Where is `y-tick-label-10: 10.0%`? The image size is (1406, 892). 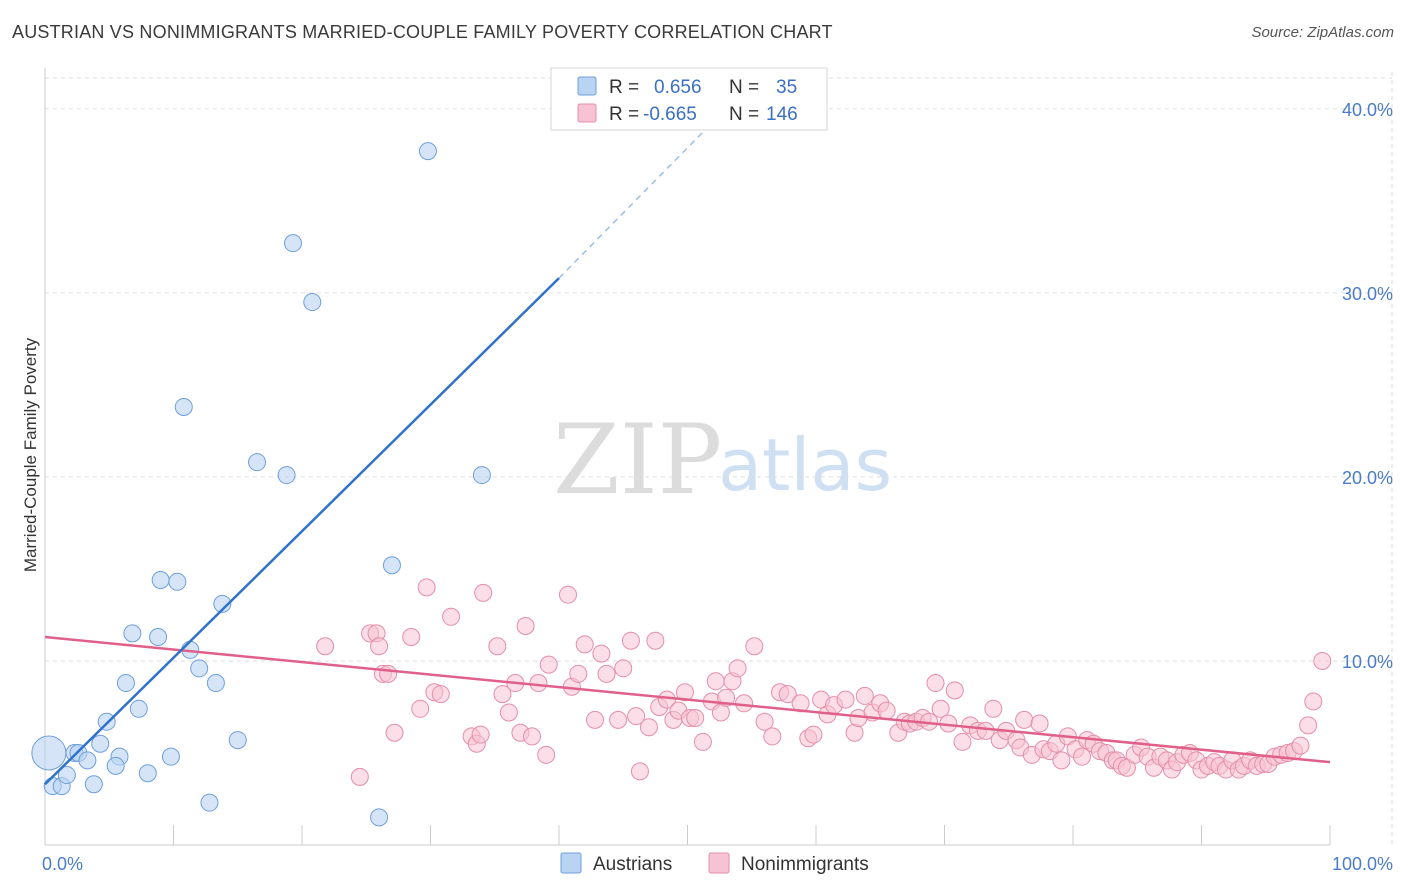 y-tick-label-10: 10.0% is located at coordinates (1367, 662).